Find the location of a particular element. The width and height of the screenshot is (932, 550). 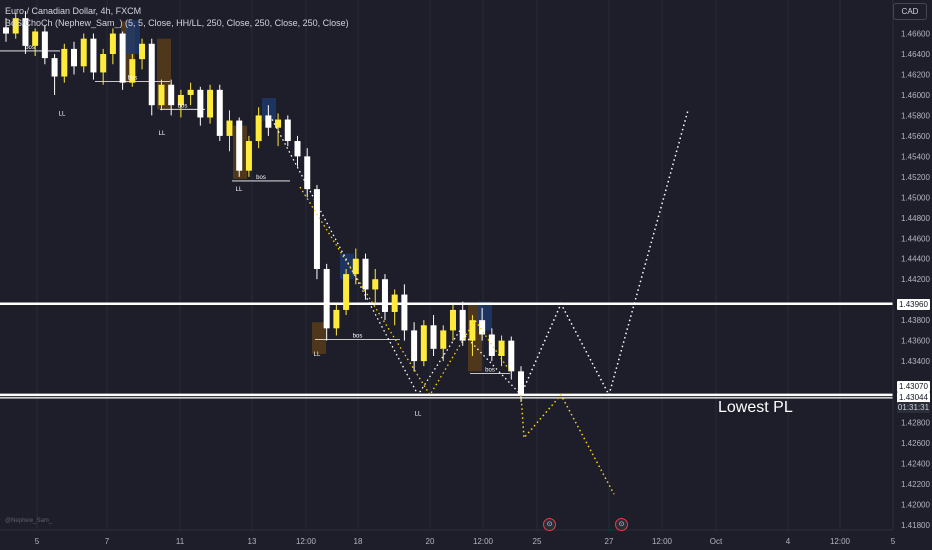

symbol-title: Euro / Canadian Dollar, 4h, FXCM is located at coordinates (73, 11).